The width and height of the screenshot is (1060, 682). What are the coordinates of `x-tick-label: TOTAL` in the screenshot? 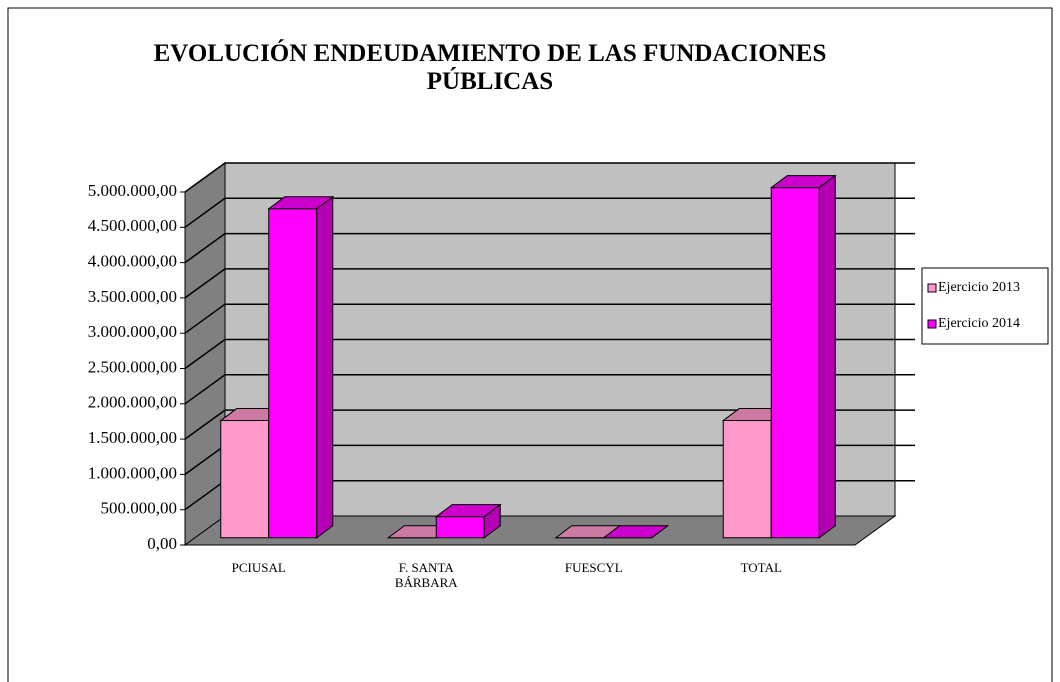 It's located at (761, 567).